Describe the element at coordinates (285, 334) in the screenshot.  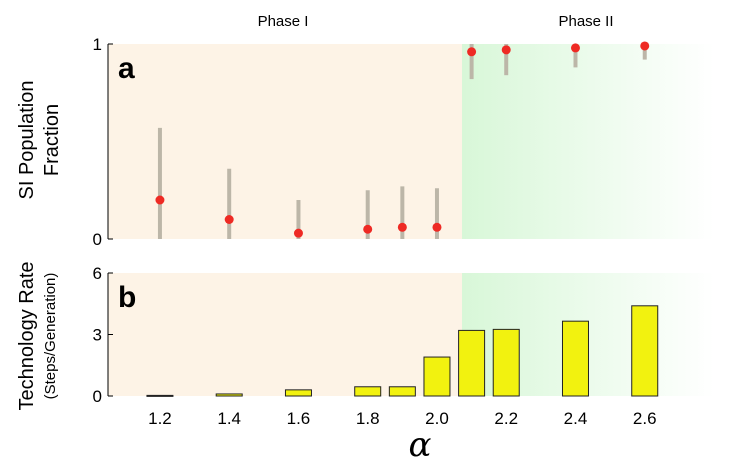
I see `panel-b-phase1-bg` at that location.